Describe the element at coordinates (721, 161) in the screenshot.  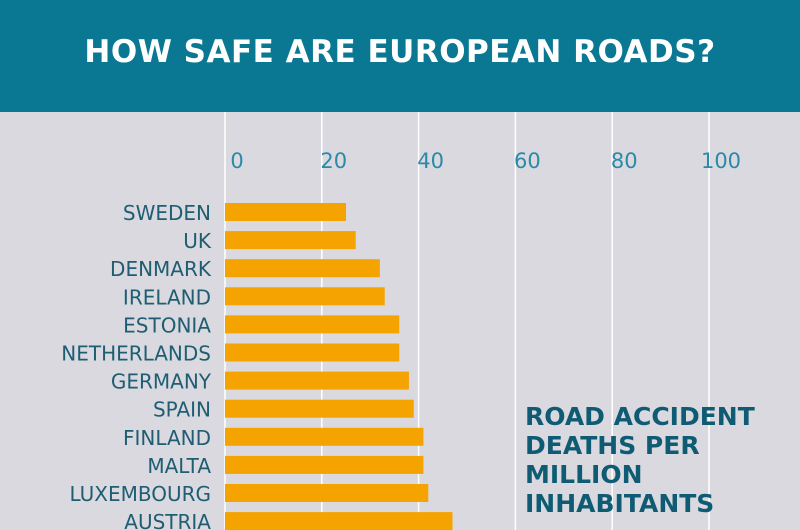
I see `x-tick-label: 100` at that location.